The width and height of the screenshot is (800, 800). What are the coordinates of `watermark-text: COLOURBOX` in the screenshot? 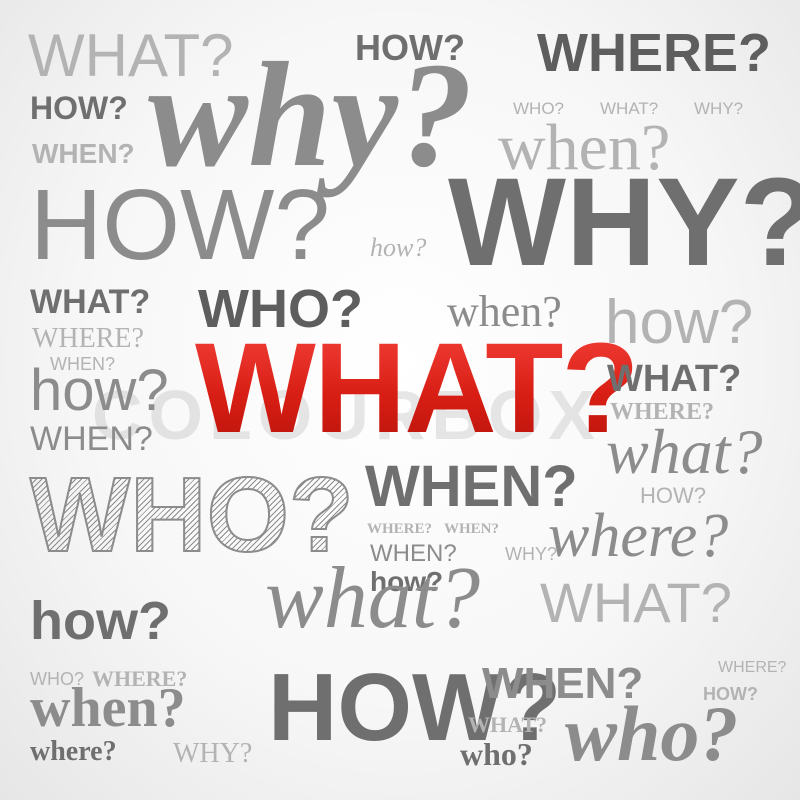 It's located at (346, 415).